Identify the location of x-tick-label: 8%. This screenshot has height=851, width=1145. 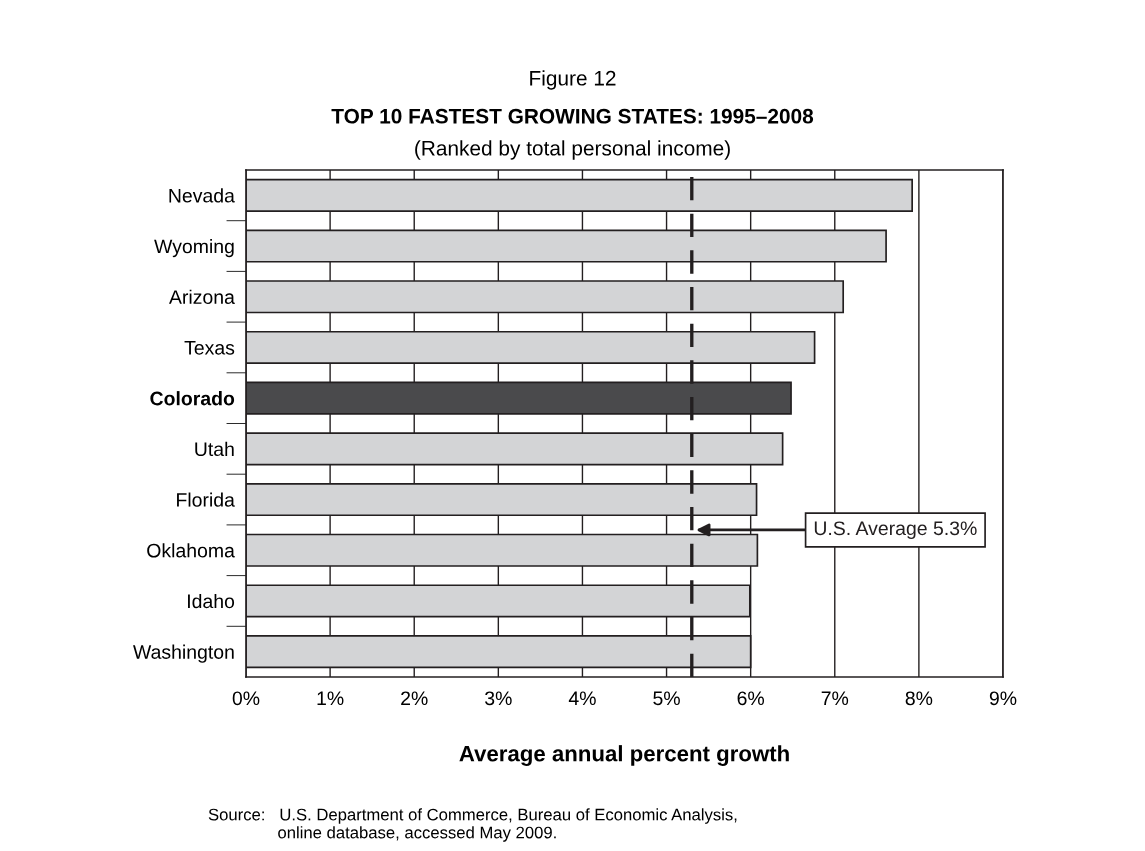
(919, 698).